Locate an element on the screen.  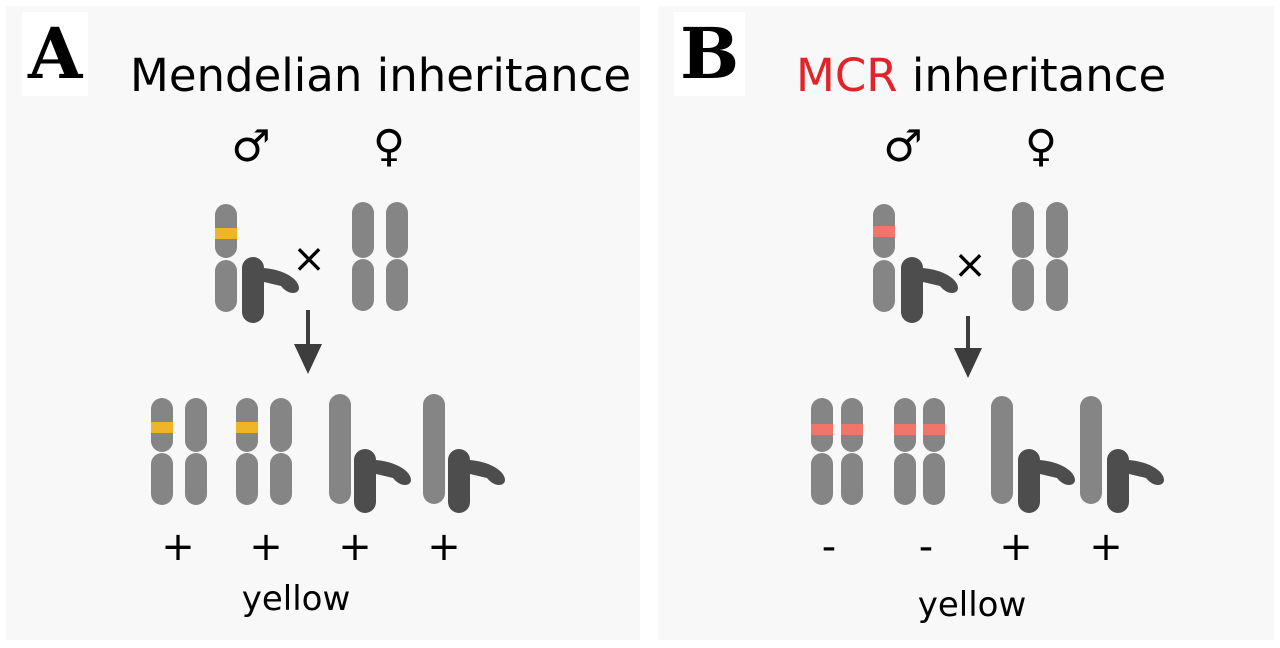
panel-letter: B is located at coordinates (710, 54).